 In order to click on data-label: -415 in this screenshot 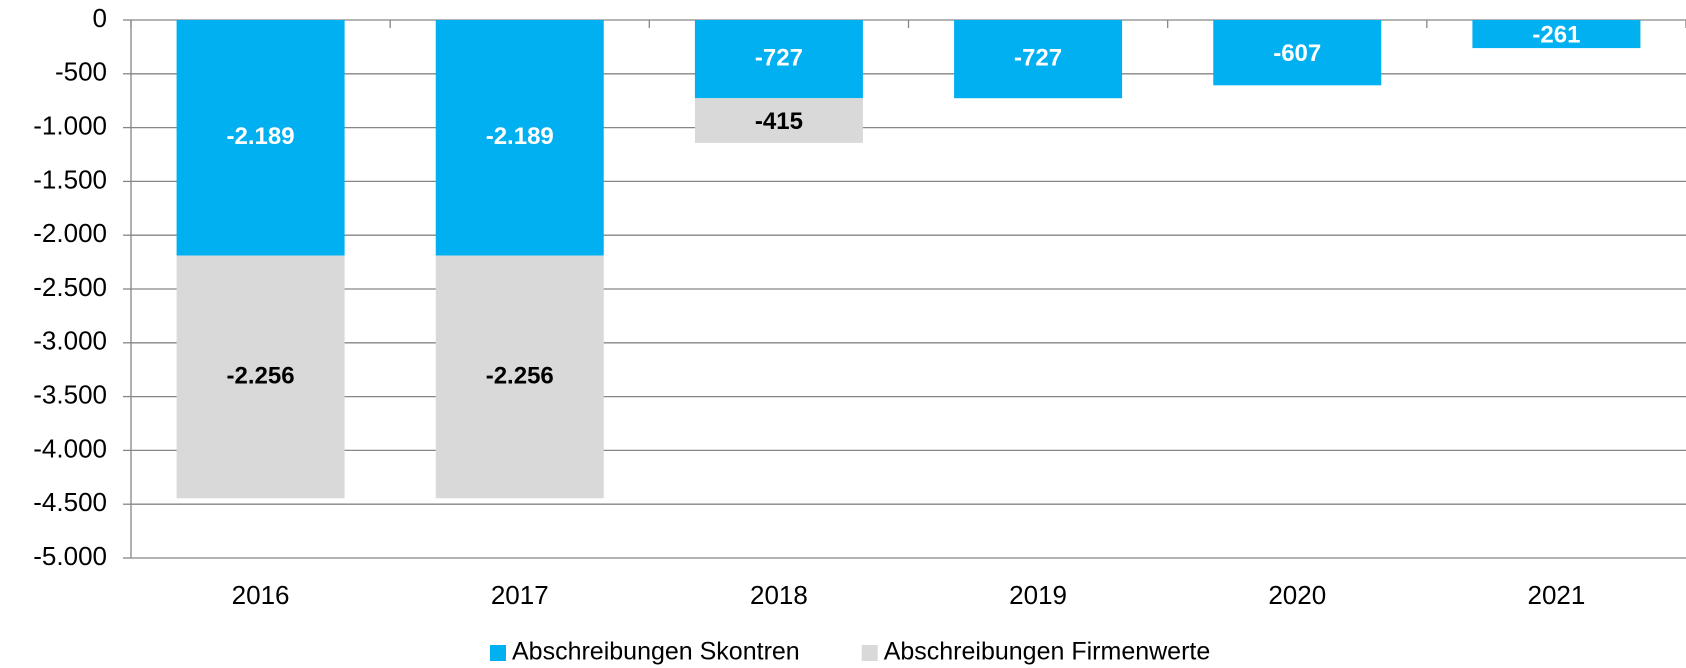, I will do `click(779, 121)`.